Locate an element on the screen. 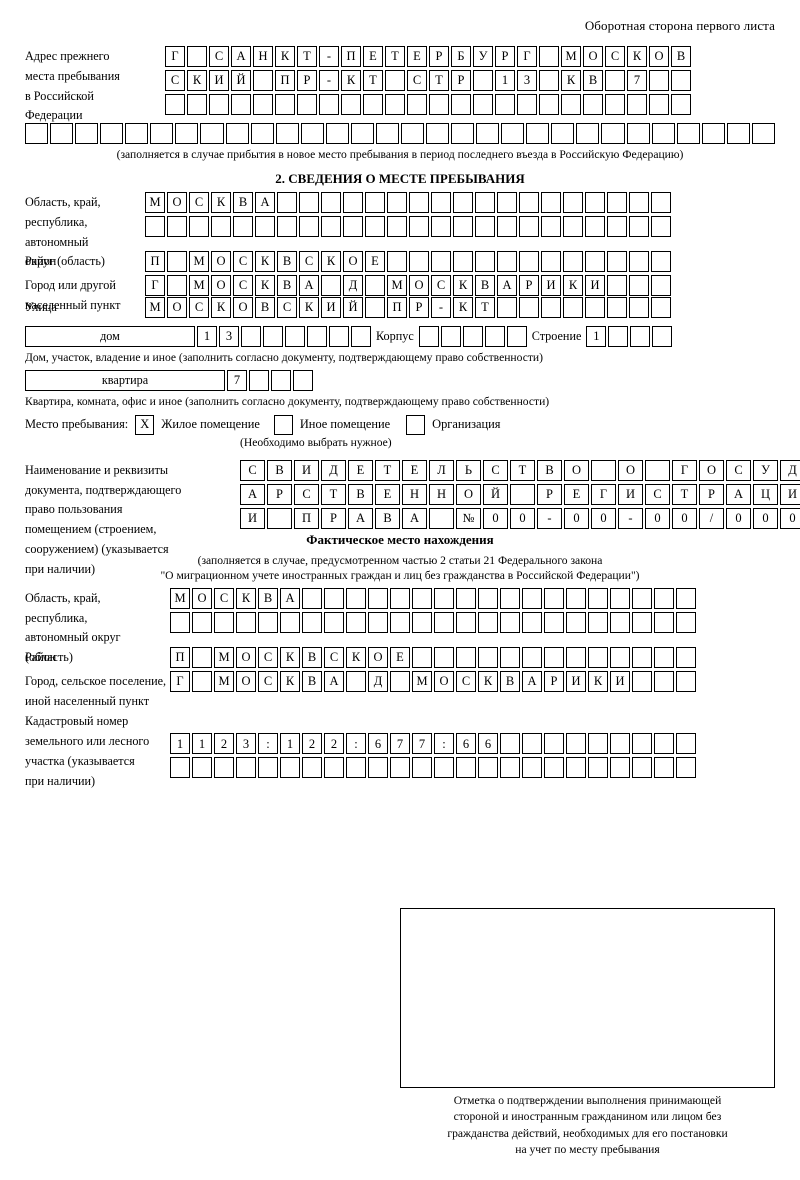  char-cell: Р is located at coordinates (419, 307).